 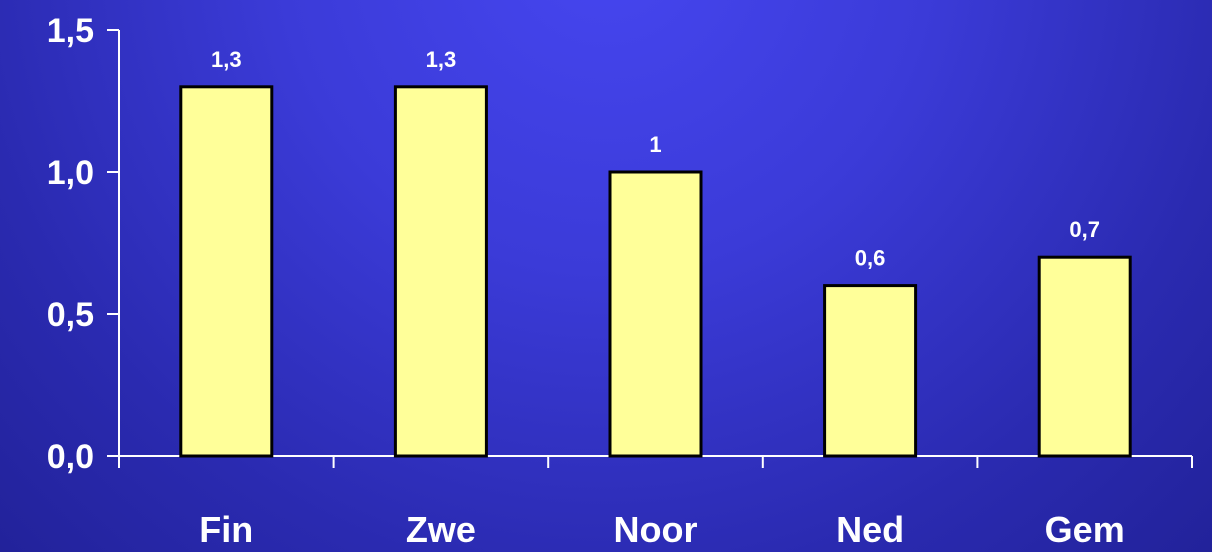 What do you see at coordinates (441, 529) in the screenshot?
I see `category-label: Zwe` at bounding box center [441, 529].